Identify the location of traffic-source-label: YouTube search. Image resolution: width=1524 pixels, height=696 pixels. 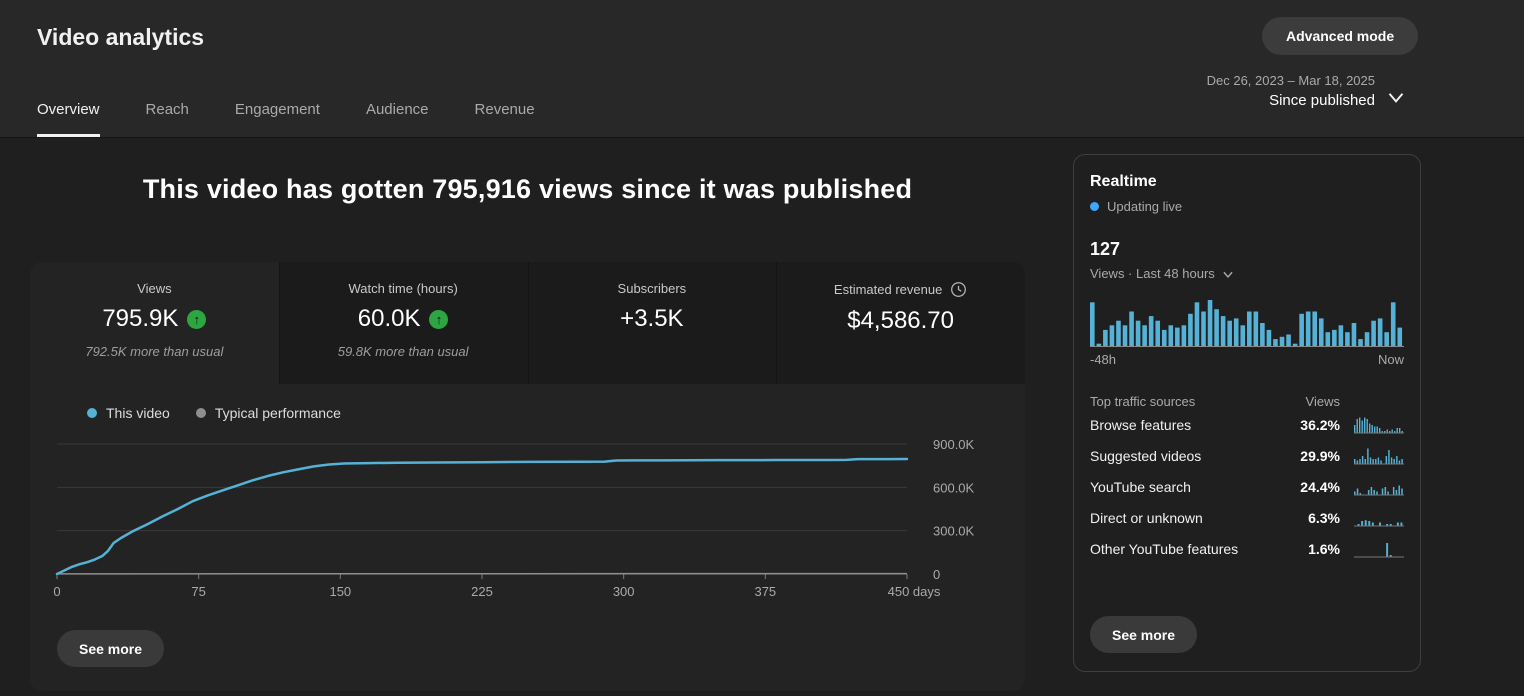
(1140, 486).